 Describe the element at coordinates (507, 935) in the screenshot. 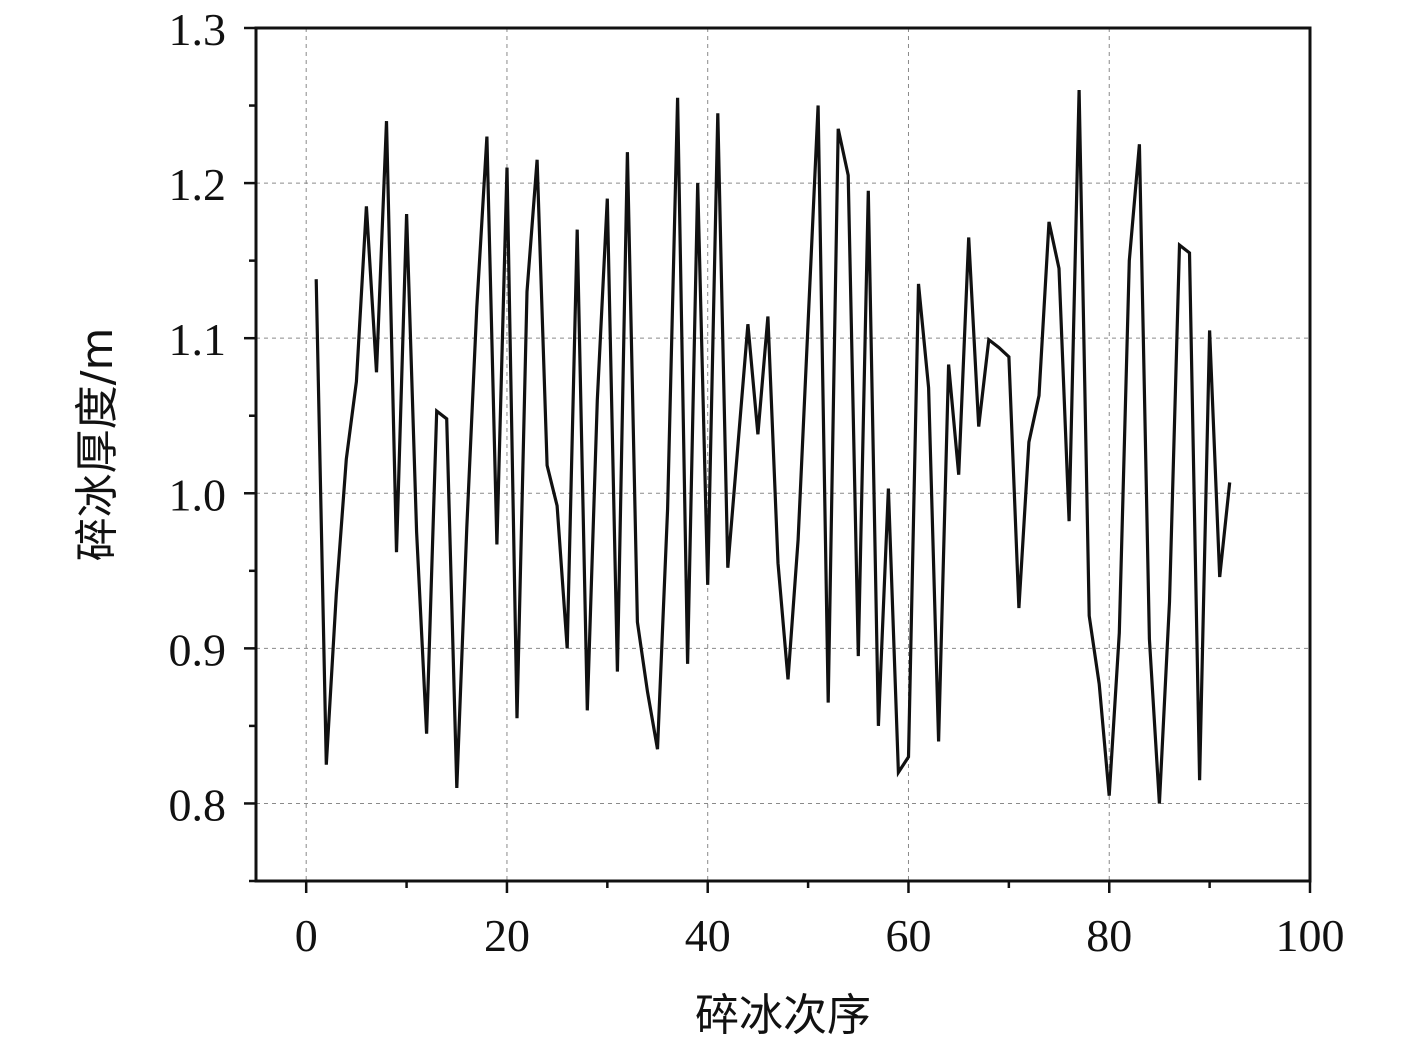

I see `x-tick-label: 20` at that location.